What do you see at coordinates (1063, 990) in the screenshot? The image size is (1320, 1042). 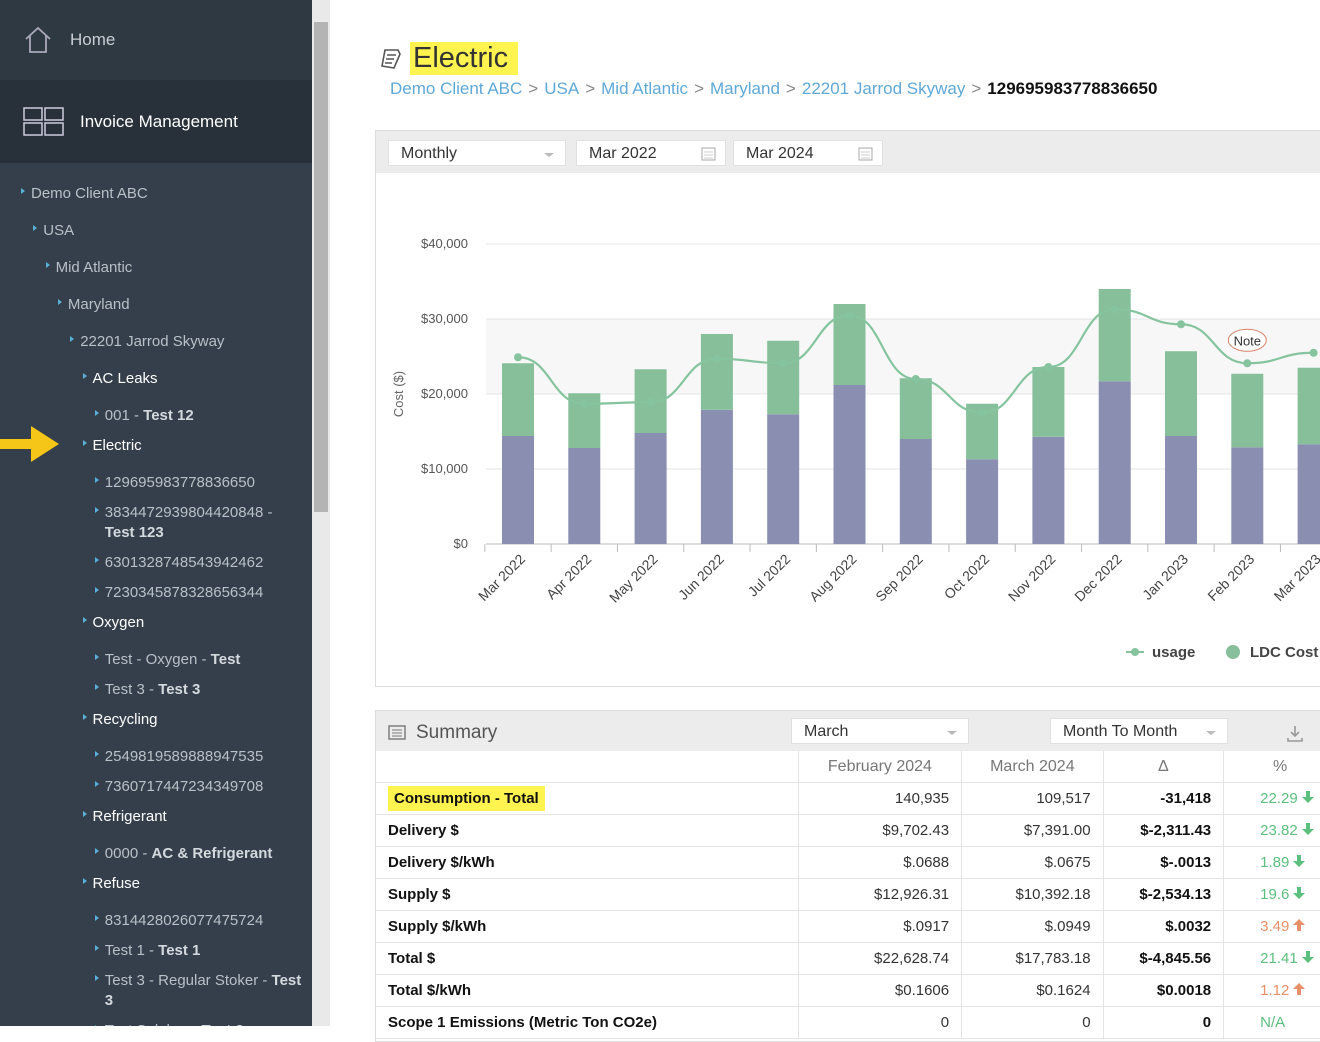 I see `cell-text: $0.1624` at bounding box center [1063, 990].